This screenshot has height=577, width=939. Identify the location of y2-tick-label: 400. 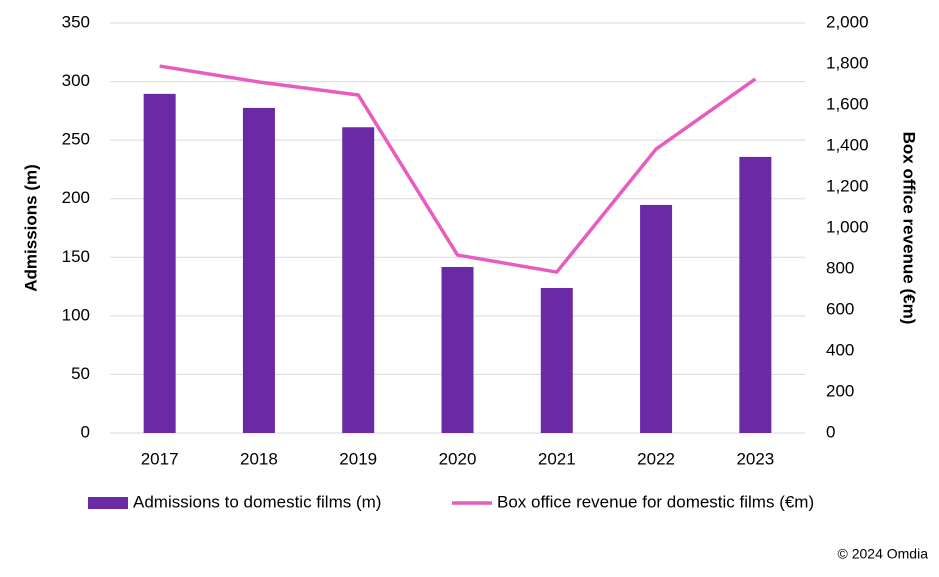
(840, 349).